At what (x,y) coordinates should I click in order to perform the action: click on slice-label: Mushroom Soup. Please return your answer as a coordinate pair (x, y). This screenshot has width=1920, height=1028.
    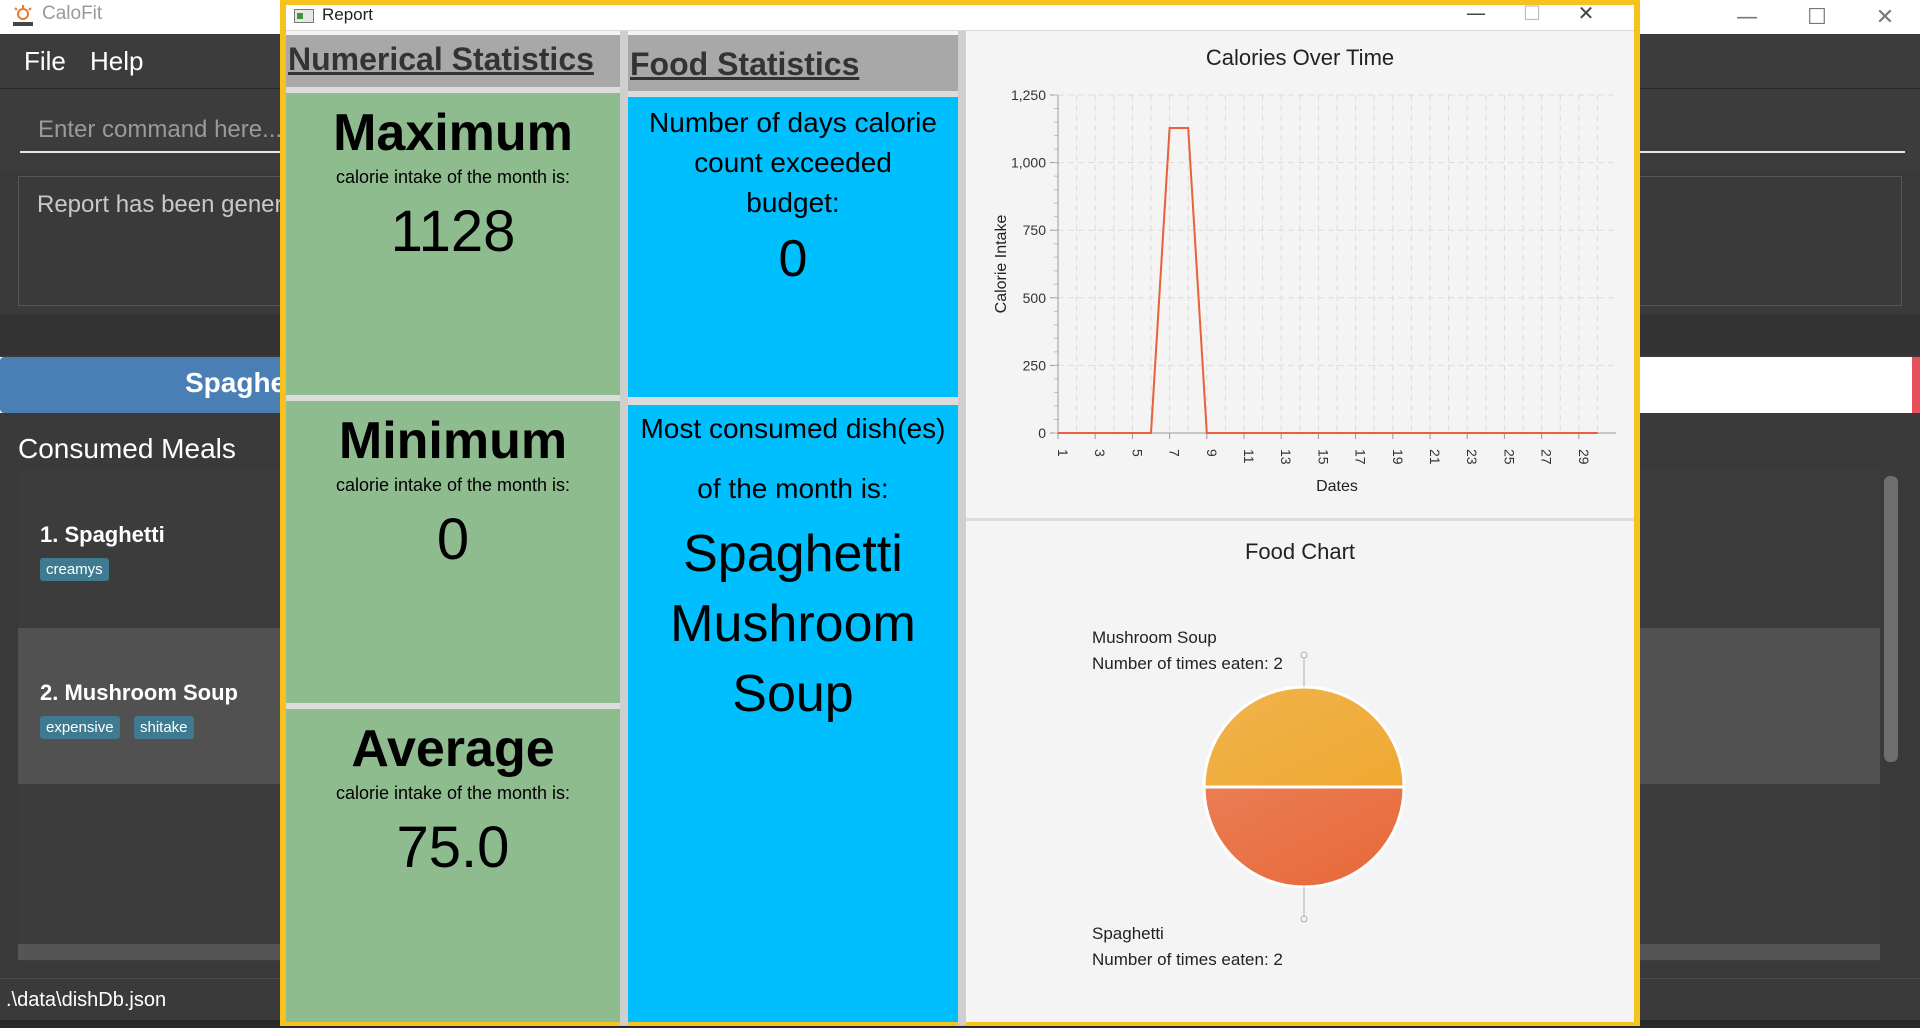
    Looking at the image, I should click on (1154, 637).